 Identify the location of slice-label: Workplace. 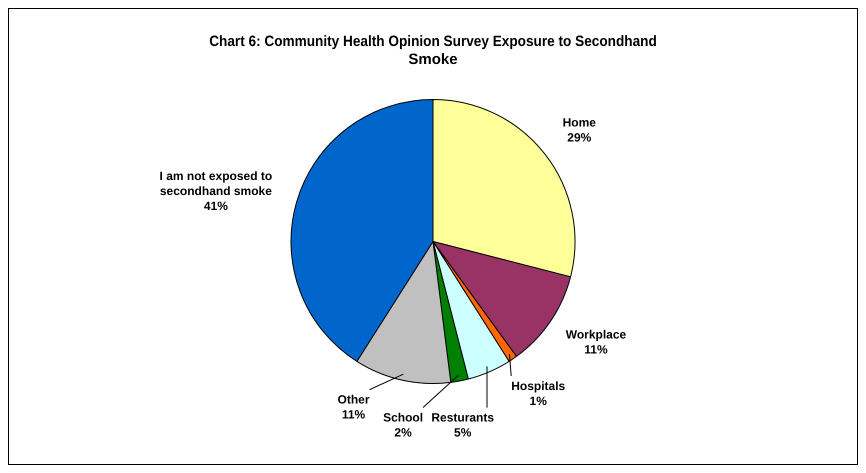
(596, 335).